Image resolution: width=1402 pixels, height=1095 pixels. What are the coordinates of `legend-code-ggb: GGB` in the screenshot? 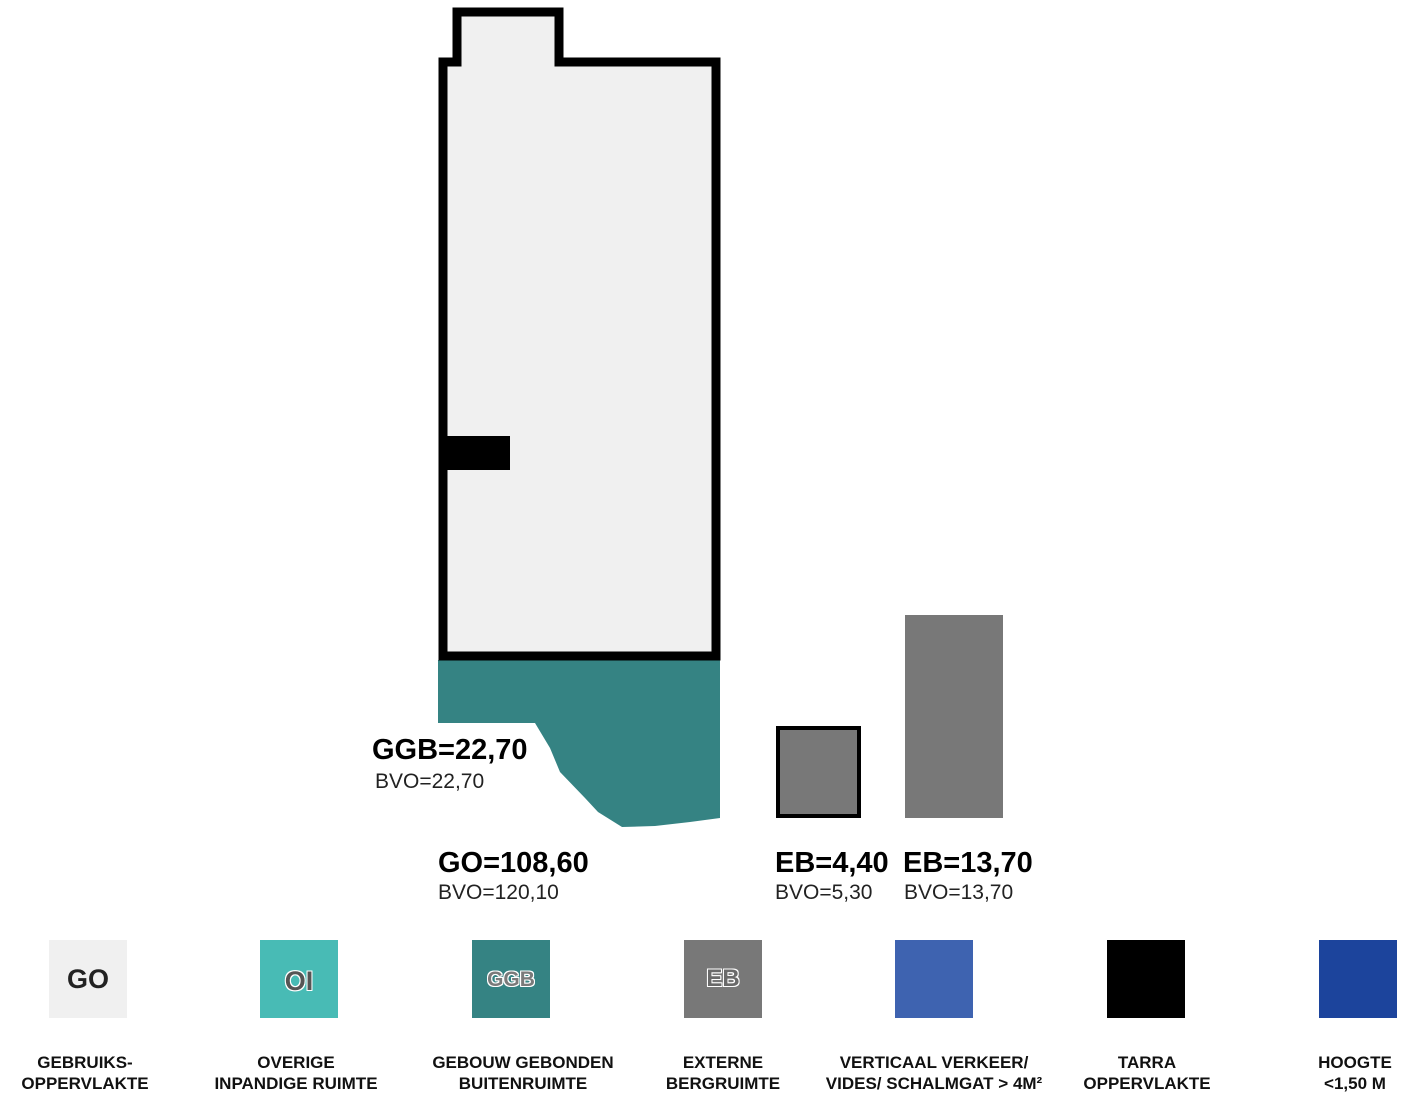 It's located at (511, 979).